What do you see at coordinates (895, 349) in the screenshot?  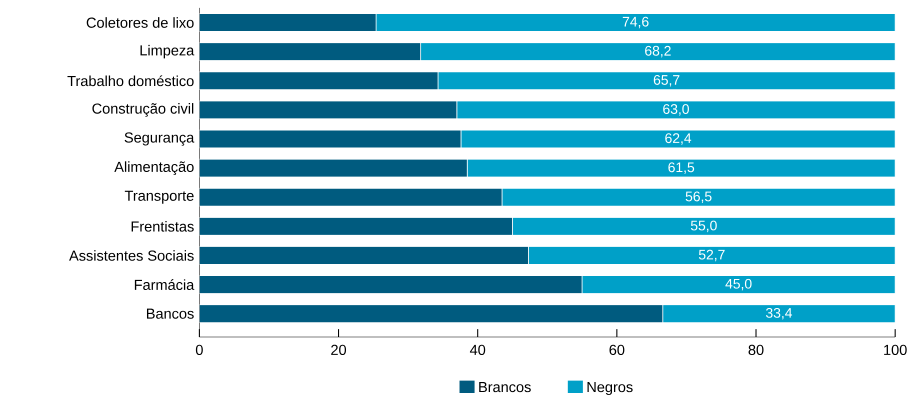 I see `x-tick-label: 100` at bounding box center [895, 349].